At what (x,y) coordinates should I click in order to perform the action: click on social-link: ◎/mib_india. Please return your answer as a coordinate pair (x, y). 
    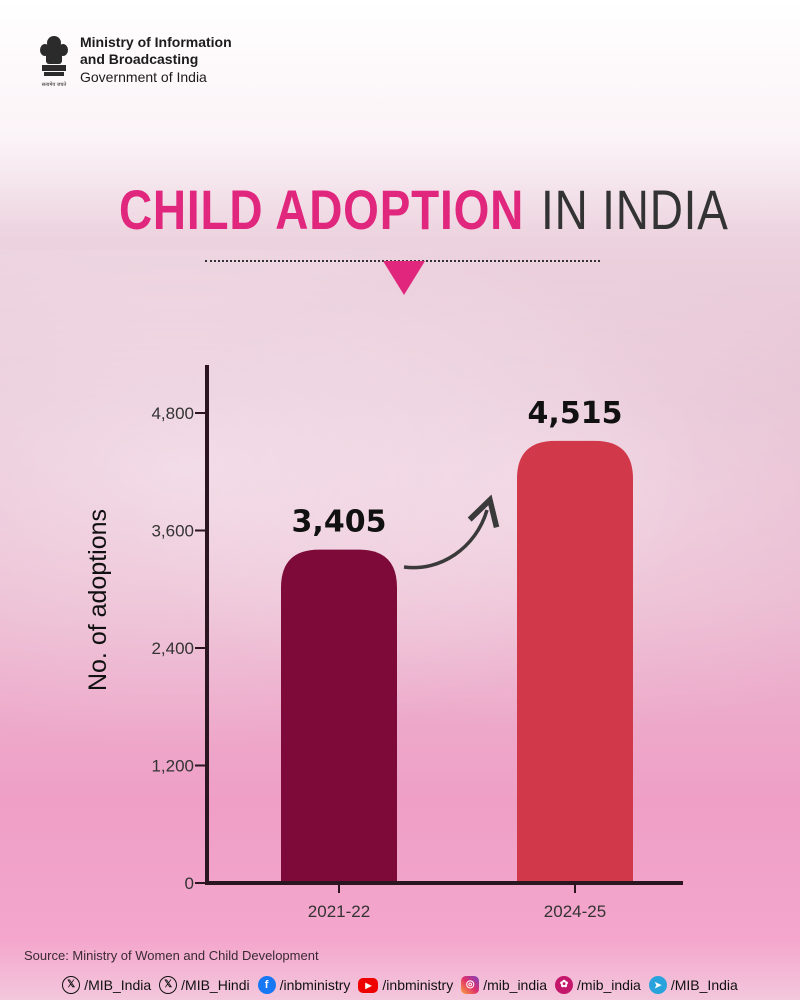
    Looking at the image, I should click on (504, 985).